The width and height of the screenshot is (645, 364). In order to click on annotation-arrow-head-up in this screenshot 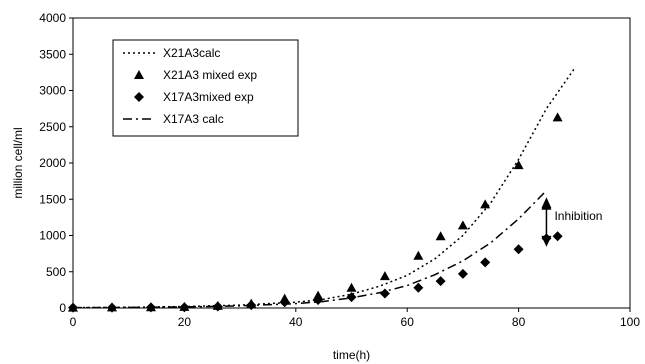, I will do `click(546, 203)`.